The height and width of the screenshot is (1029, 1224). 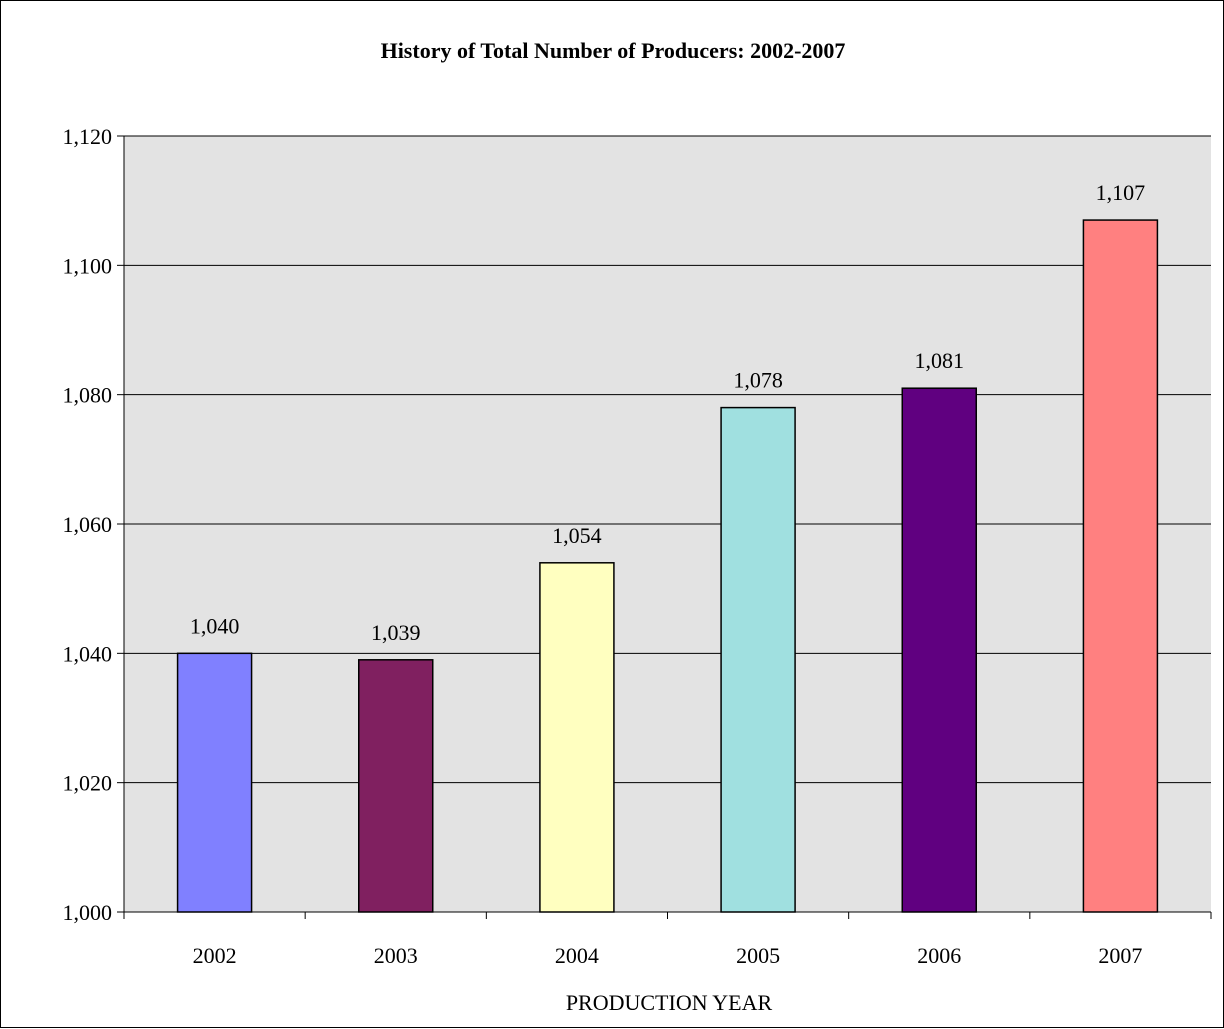 What do you see at coordinates (577, 535) in the screenshot?
I see `data-label-2004: 1,054` at bounding box center [577, 535].